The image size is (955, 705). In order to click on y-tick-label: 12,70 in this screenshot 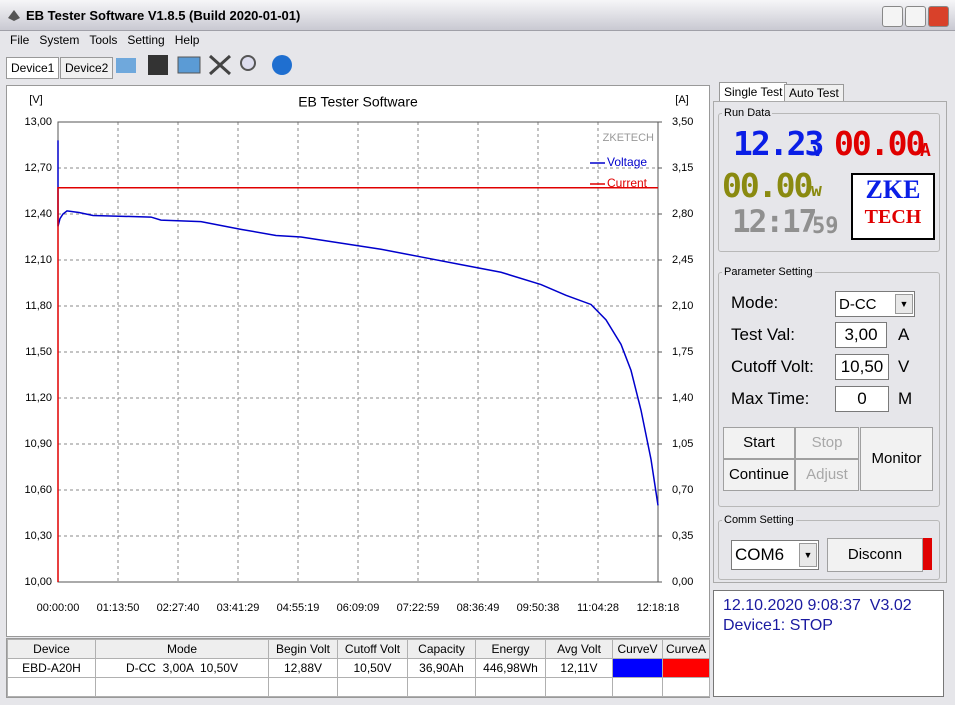, I will do `click(38, 168)`.